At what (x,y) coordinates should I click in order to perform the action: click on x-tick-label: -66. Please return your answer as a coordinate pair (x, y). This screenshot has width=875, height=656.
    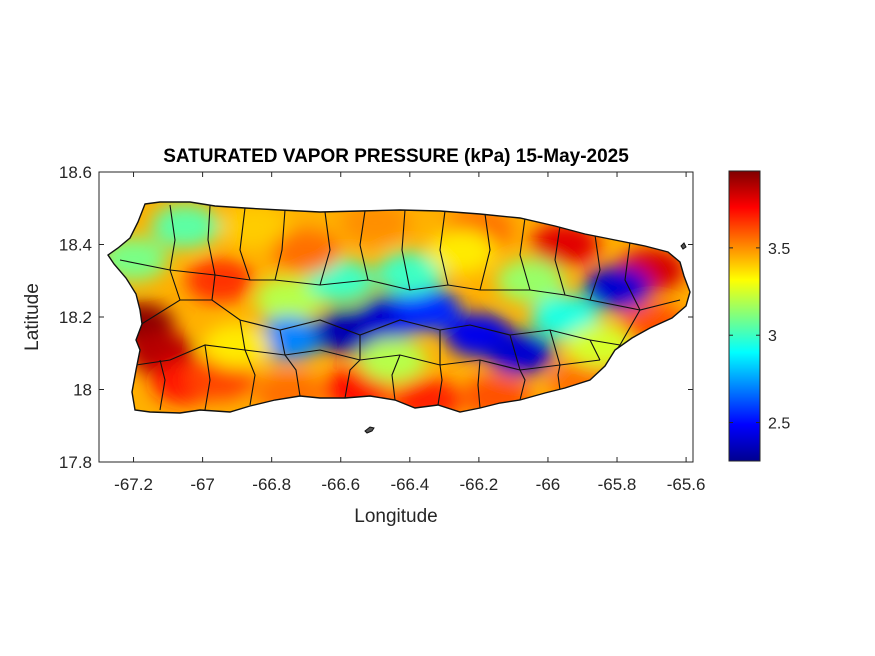
    Looking at the image, I should click on (548, 484).